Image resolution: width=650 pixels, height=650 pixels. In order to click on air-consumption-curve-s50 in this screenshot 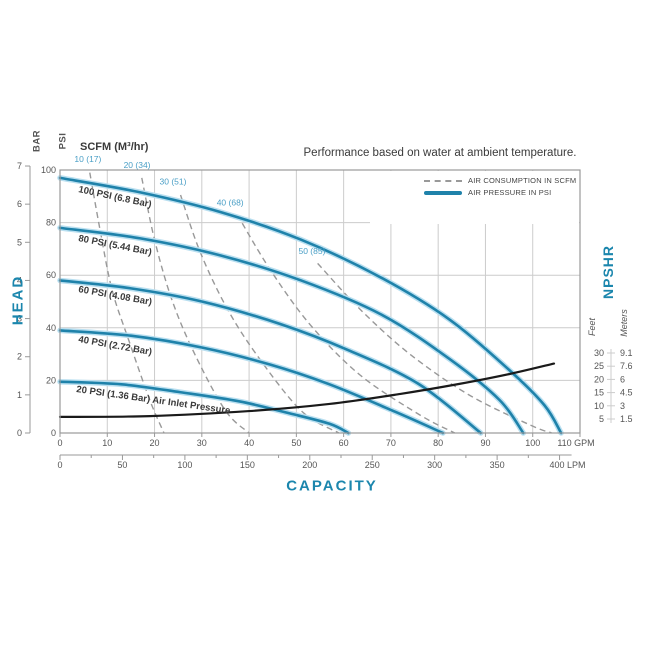, I will do `click(434, 348)`.